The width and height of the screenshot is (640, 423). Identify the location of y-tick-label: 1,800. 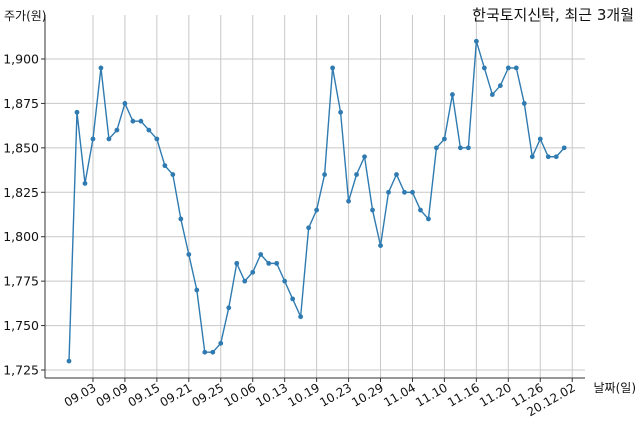
(21, 236).